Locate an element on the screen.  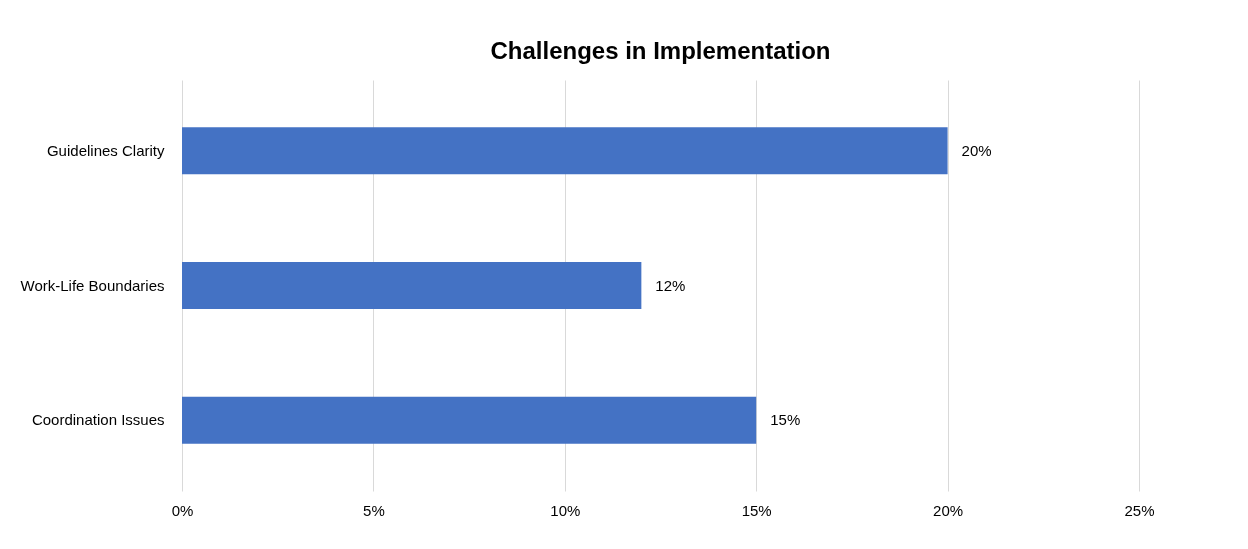
y-tick-label: Coordination Issues is located at coordinates (98, 420).